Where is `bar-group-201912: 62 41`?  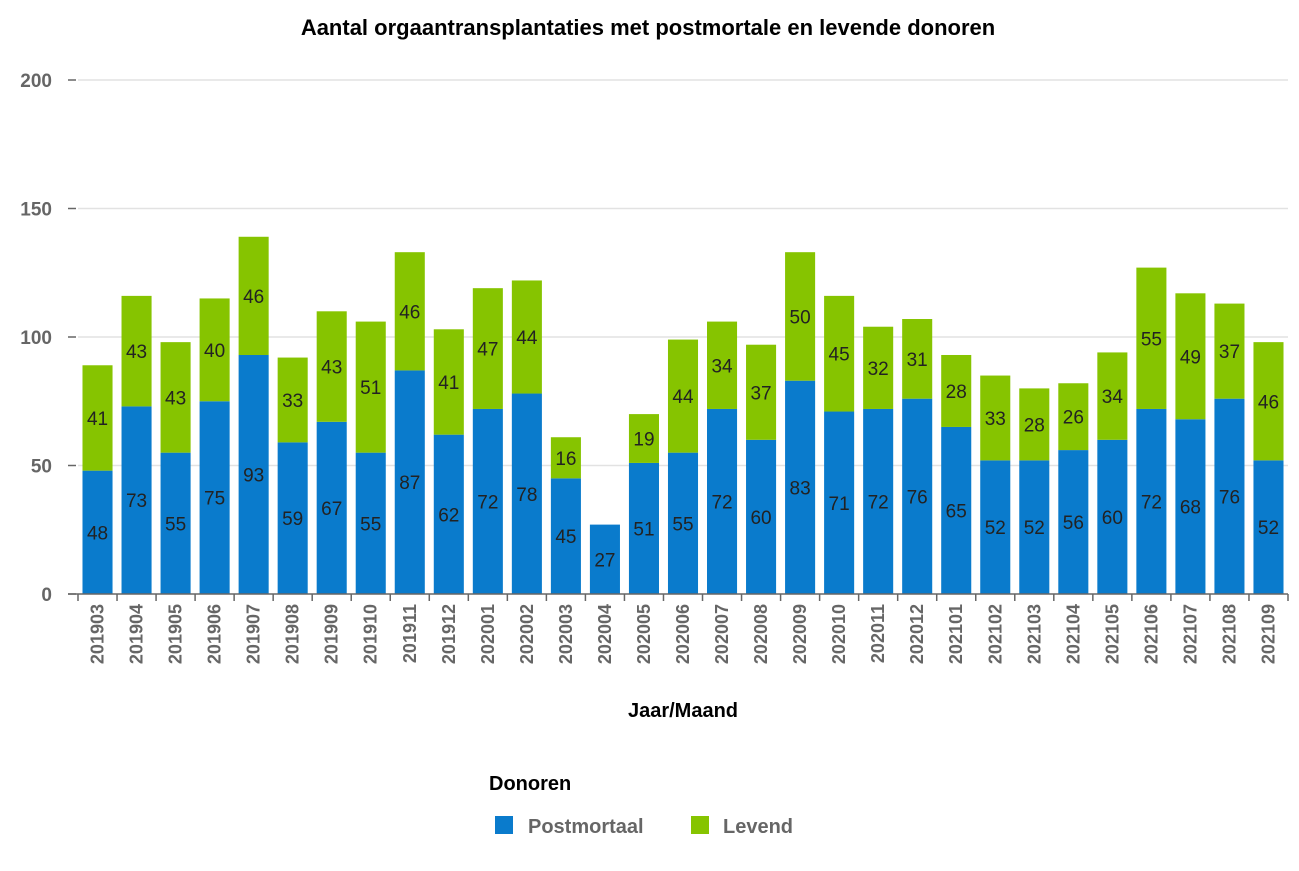
bar-group-201912: 62 41 is located at coordinates (448, 461).